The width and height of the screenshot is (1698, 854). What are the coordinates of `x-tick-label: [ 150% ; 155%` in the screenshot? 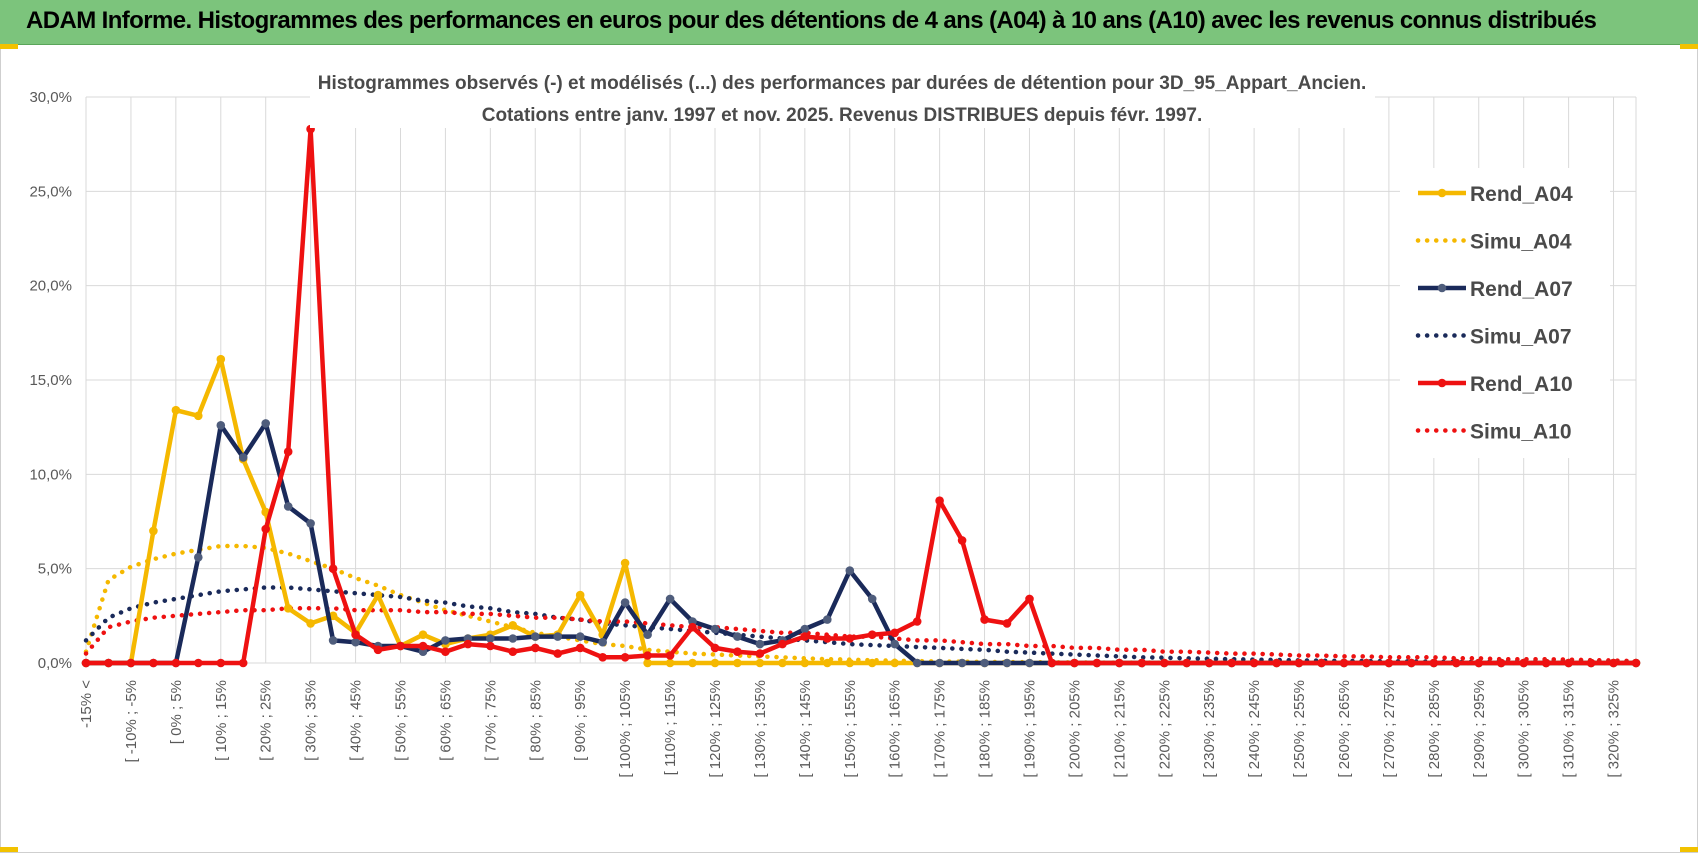 It's located at (850, 729).